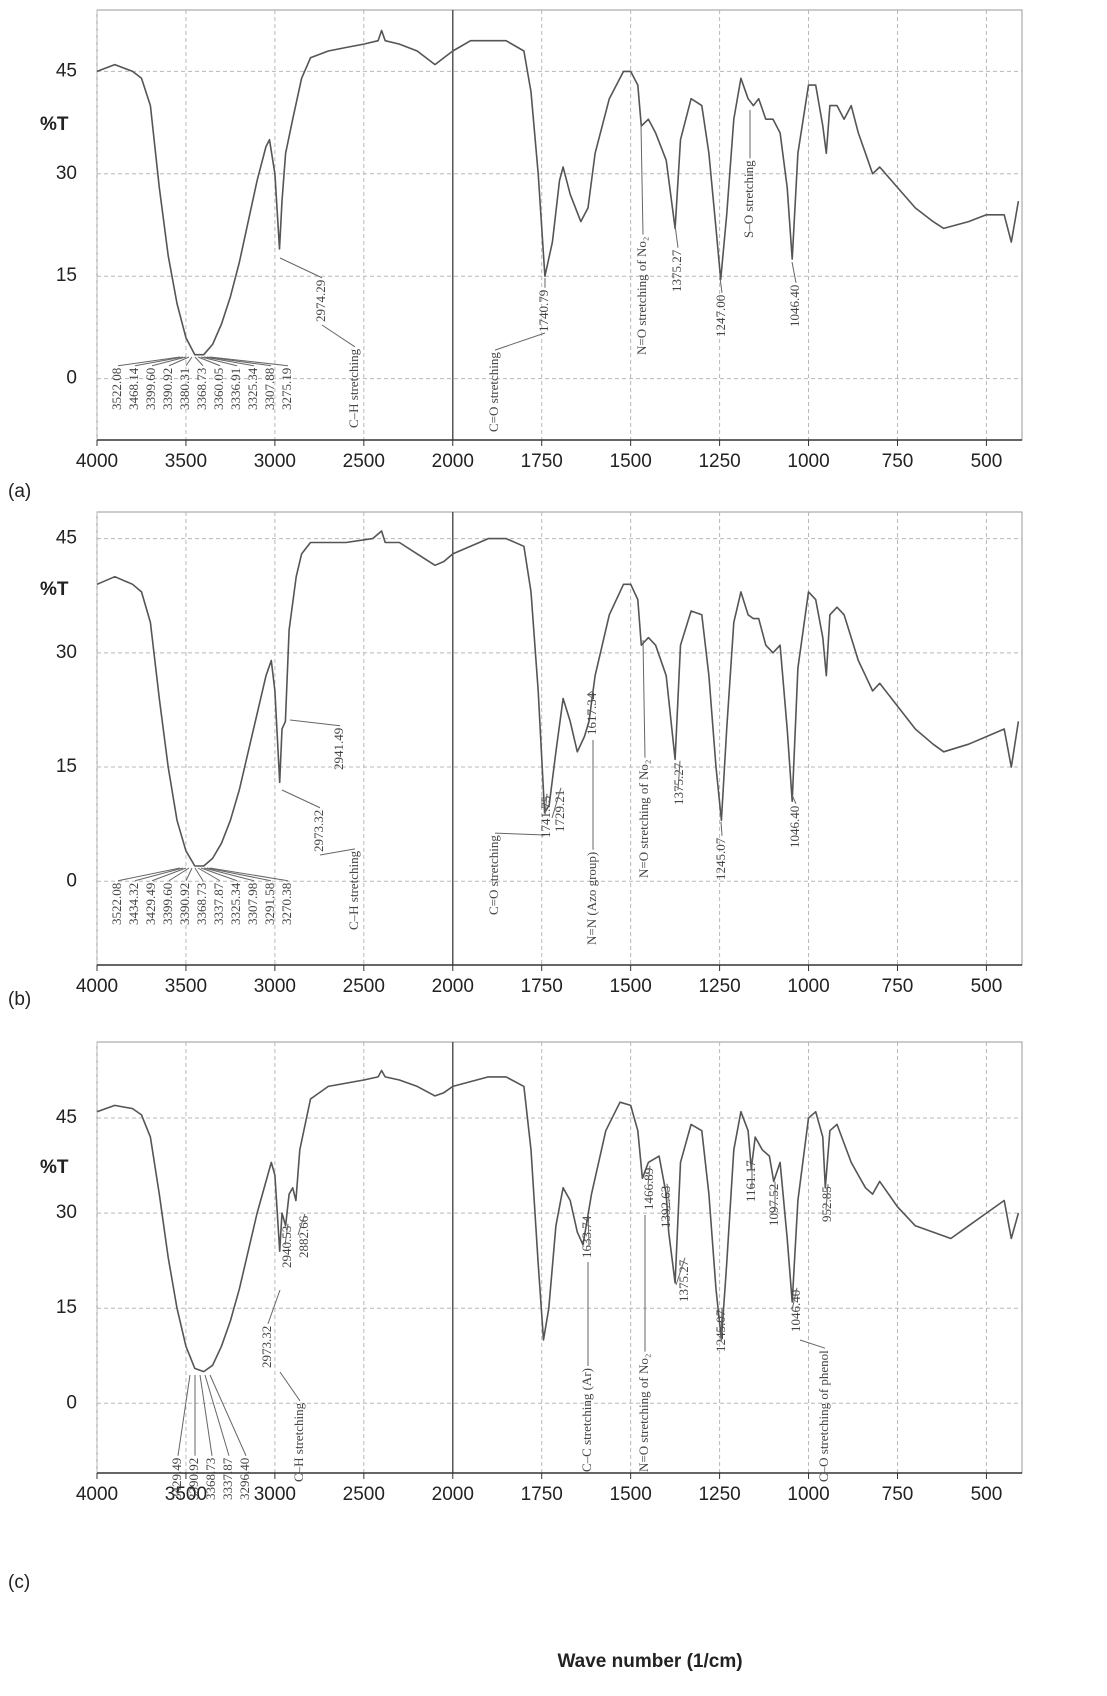  Describe the element at coordinates (176, 1479) in the screenshot. I see `annotation: 3429.49` at that location.